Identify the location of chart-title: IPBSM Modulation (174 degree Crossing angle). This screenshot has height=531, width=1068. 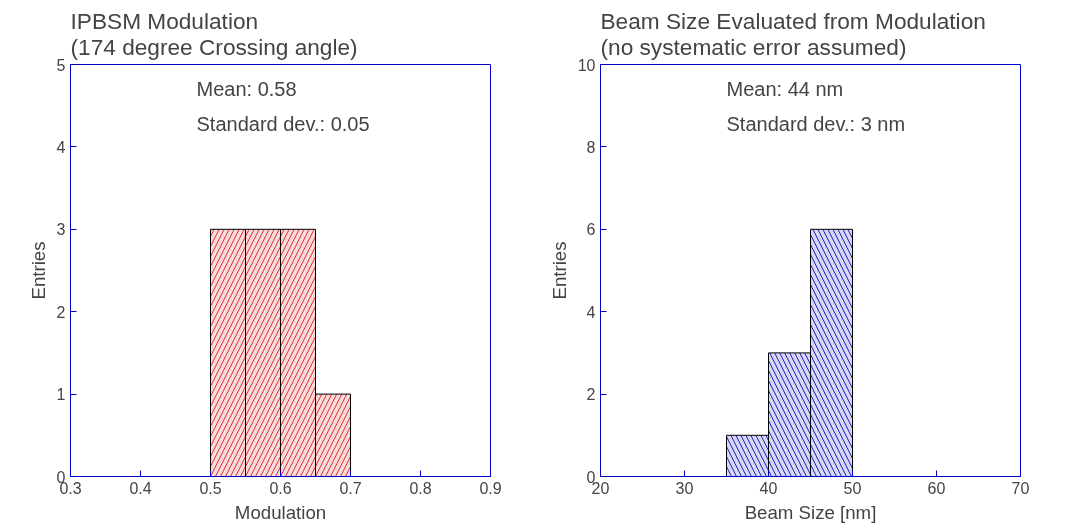
(214, 33).